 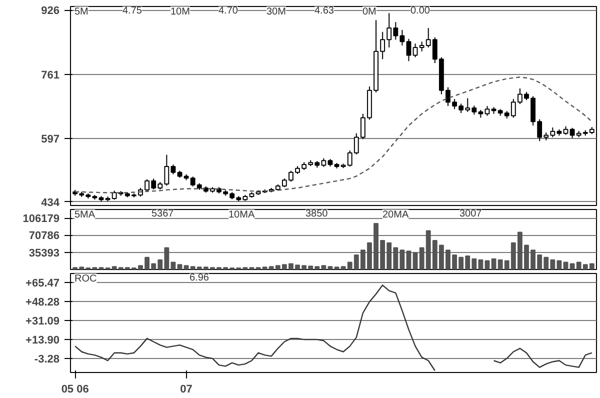 I want to click on annotation: 3007, so click(x=471, y=214).